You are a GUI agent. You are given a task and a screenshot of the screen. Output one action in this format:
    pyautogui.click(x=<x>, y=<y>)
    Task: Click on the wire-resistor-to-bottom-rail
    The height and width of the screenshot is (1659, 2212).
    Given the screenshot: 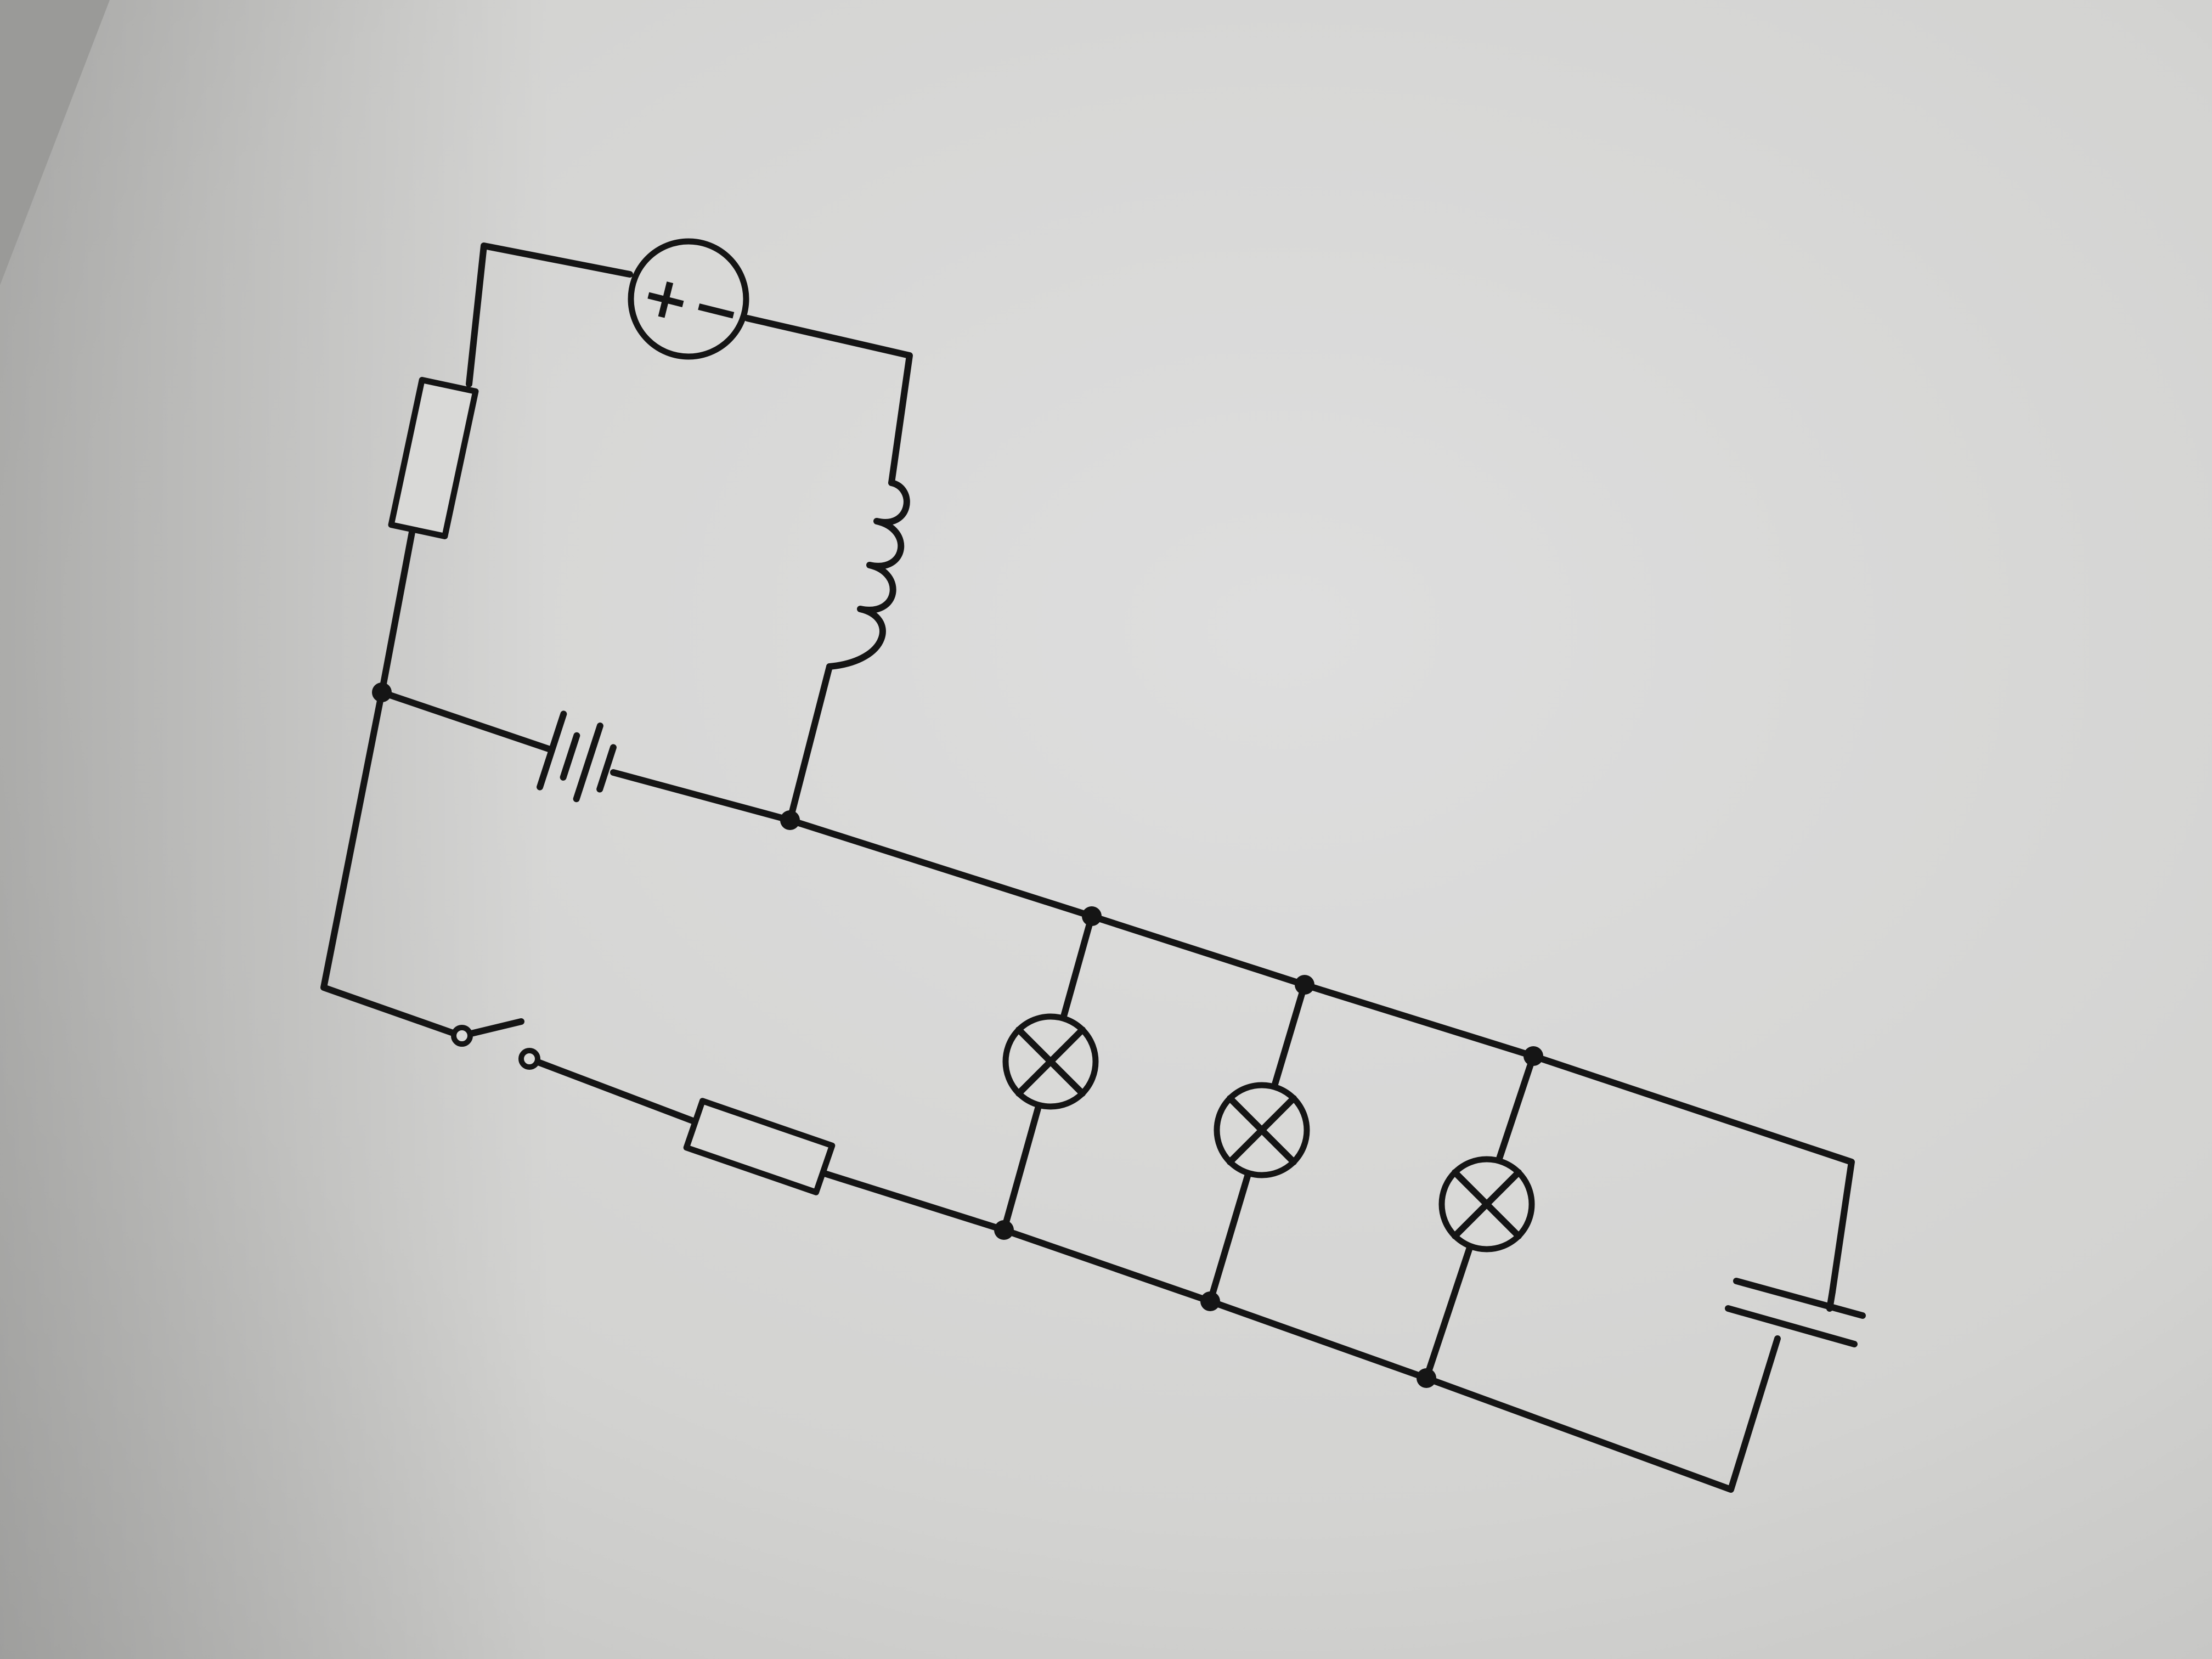 What is the action you would take?
    pyautogui.click(x=914, y=1201)
    